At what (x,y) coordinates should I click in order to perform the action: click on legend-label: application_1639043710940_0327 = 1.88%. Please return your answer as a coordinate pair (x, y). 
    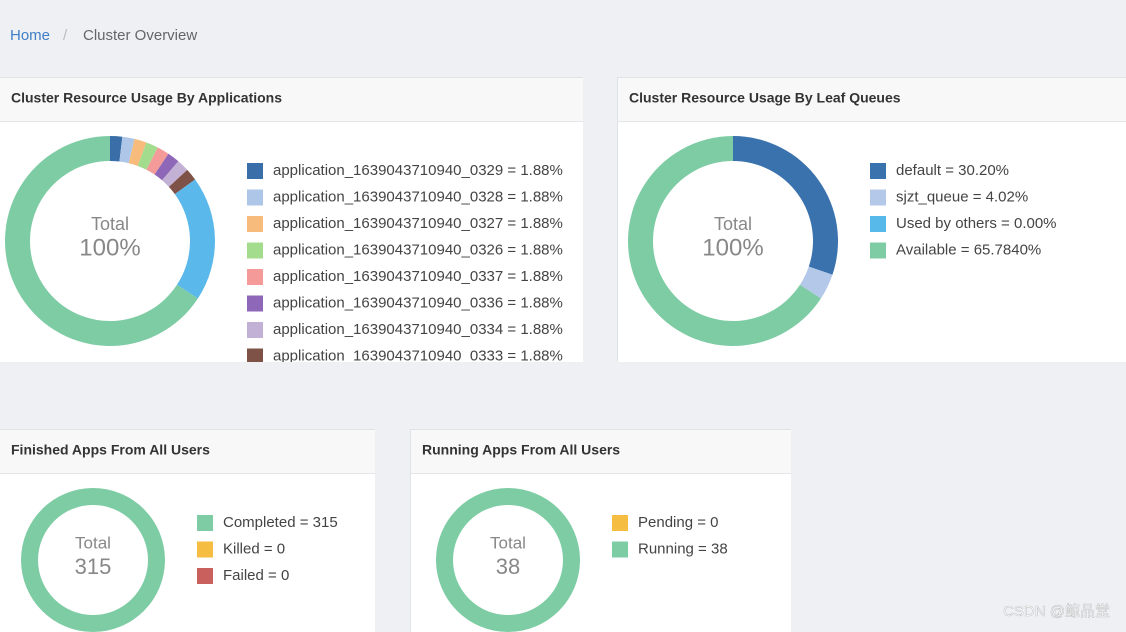
    Looking at the image, I should click on (418, 223).